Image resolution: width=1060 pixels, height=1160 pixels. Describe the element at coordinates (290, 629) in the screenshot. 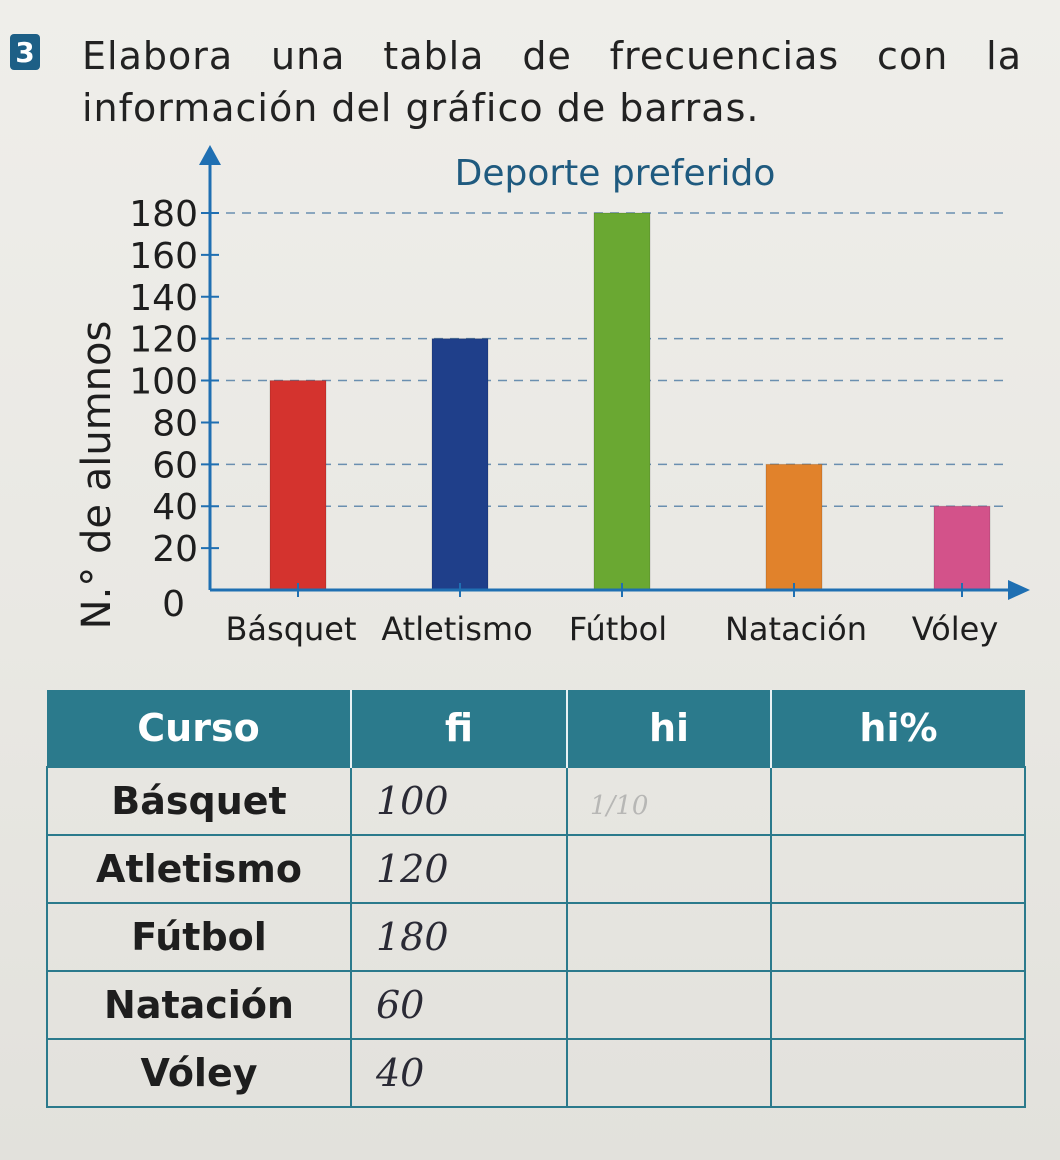

I see `x-tick-label: Básquet` at that location.